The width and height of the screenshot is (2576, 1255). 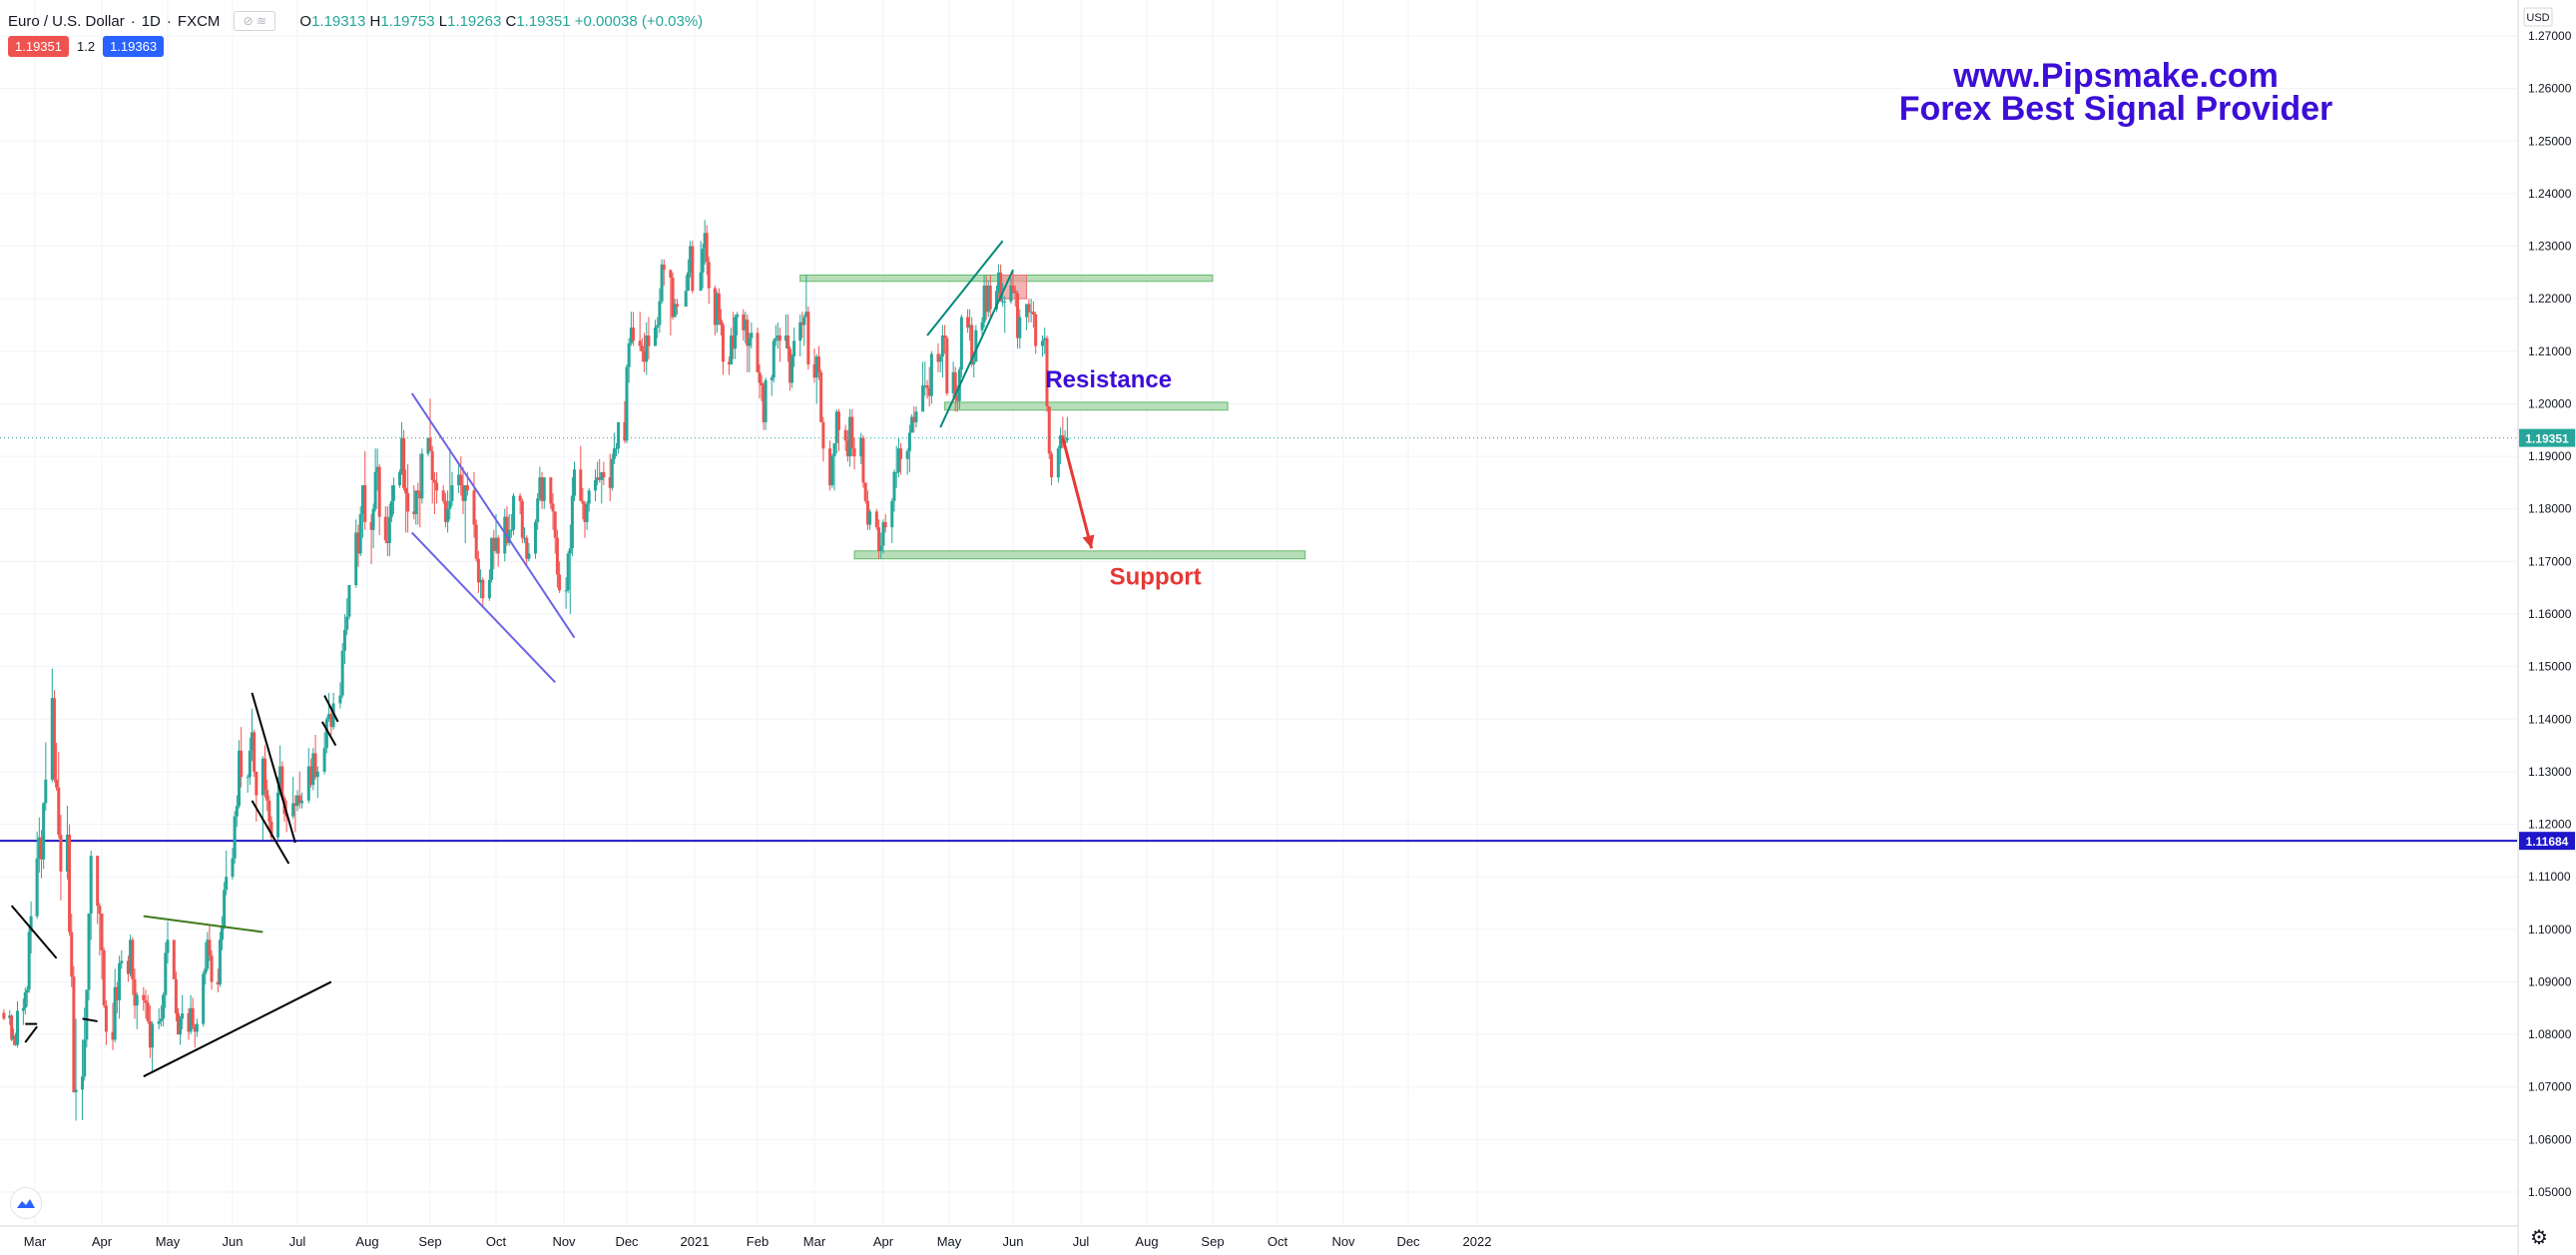 What do you see at coordinates (407, 21) in the screenshot?
I see `high-value: 1.19753` at bounding box center [407, 21].